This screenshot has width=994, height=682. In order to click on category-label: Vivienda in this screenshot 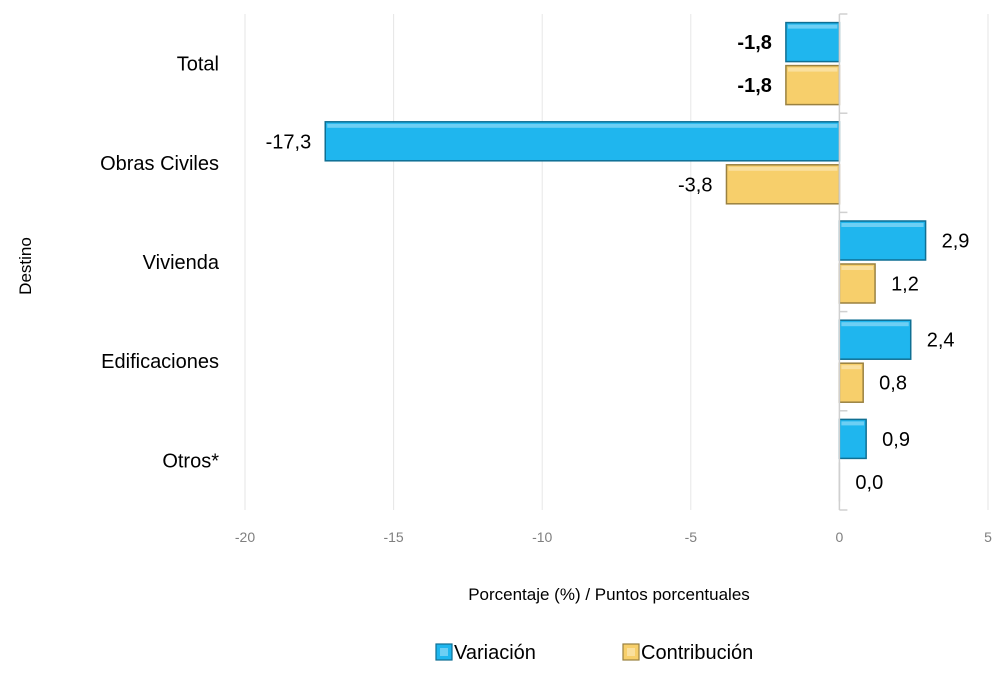, I will do `click(181, 263)`.